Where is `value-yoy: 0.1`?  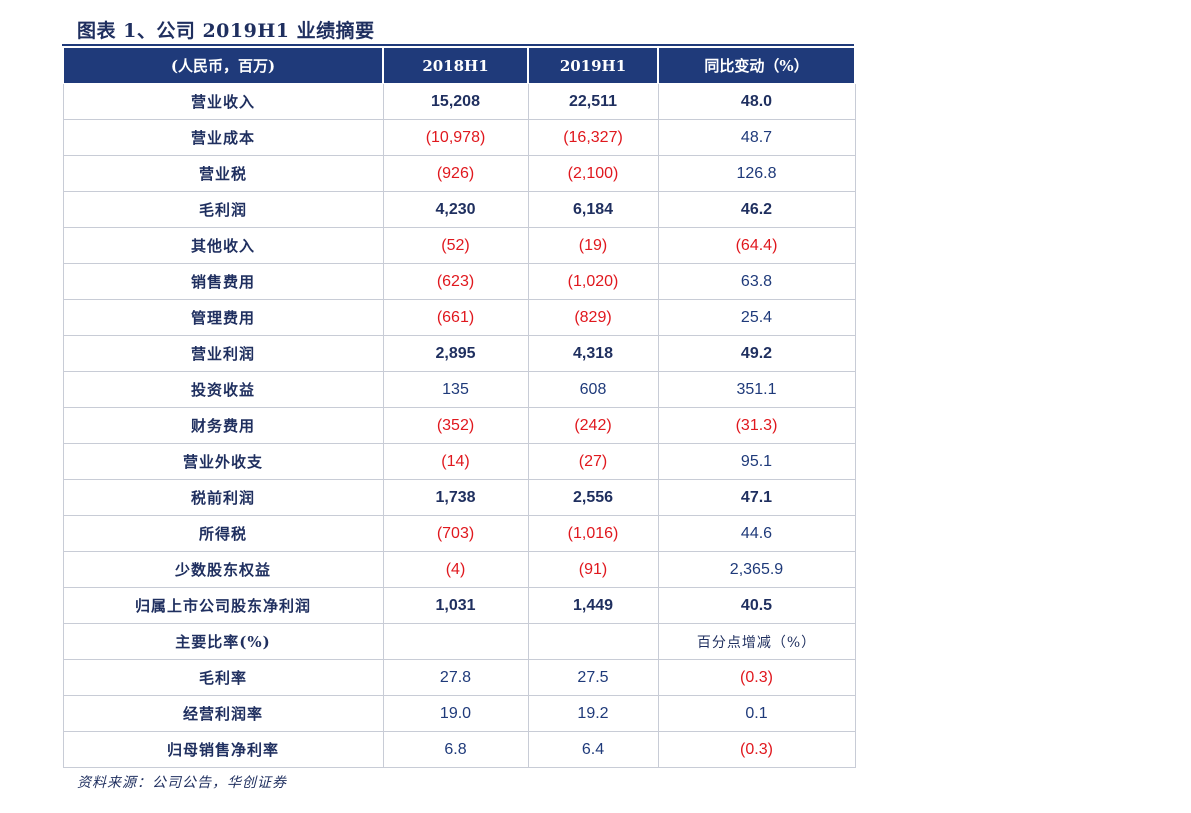 value-yoy: 0.1 is located at coordinates (756, 713).